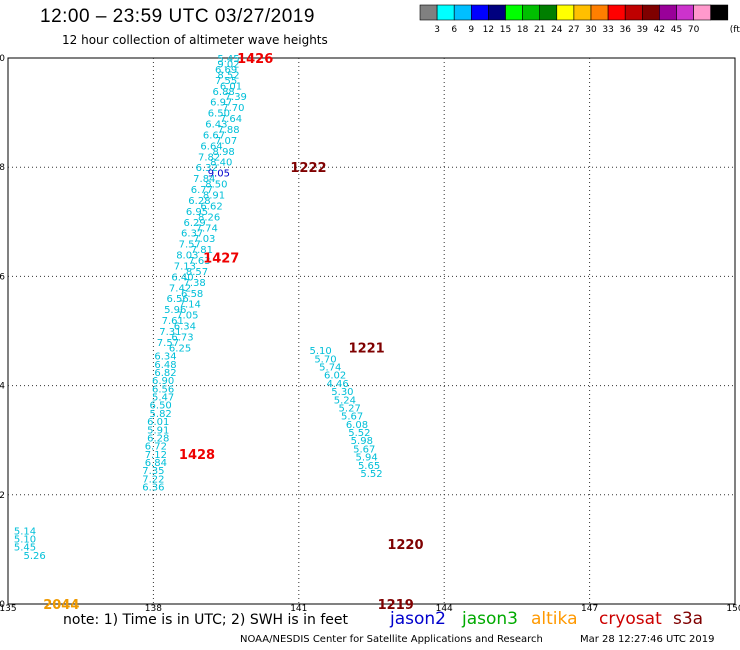 The width and height of the screenshot is (740, 650). What do you see at coordinates (371, 474) in the screenshot?
I see `swh-value: 5.52` at bounding box center [371, 474].